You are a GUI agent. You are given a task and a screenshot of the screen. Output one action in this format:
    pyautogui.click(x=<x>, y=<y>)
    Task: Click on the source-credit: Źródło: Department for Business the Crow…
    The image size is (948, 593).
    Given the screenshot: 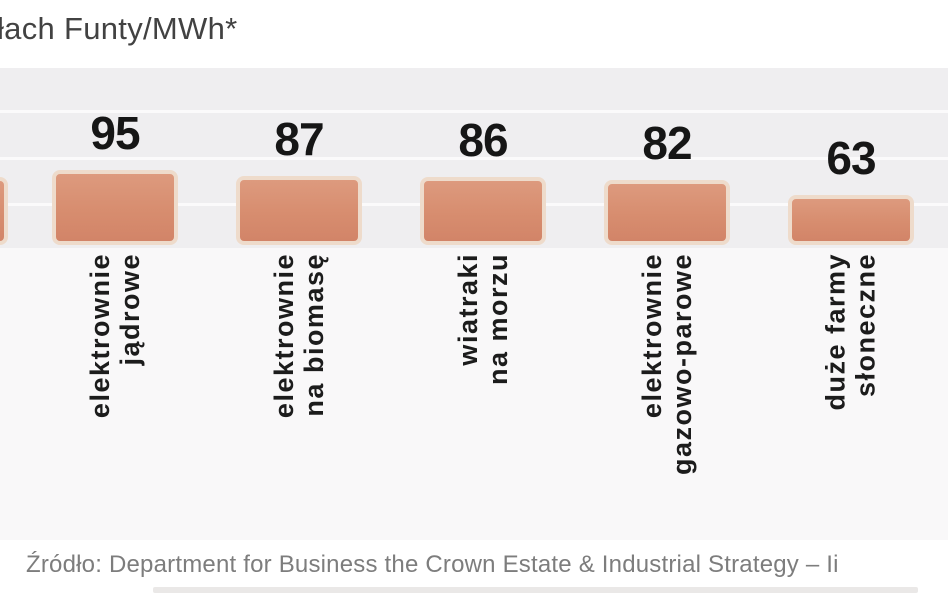 What is the action you would take?
    pyautogui.click(x=432, y=564)
    